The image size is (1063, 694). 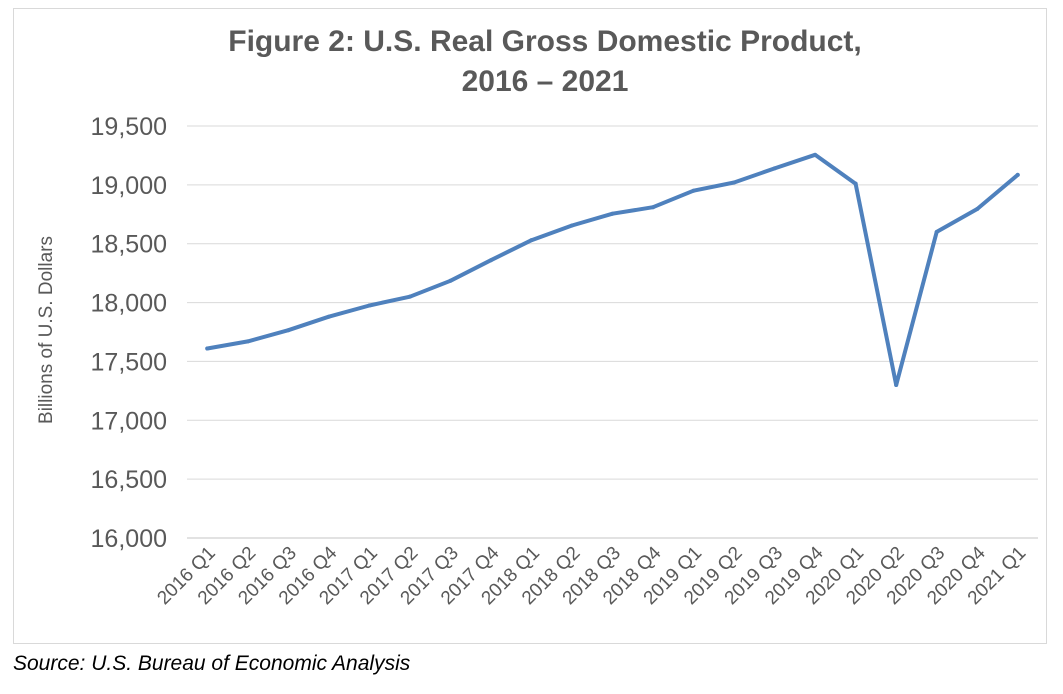 I want to click on source-note: Source: U.S. Bureau of Economic Analysis, so click(x=212, y=663).